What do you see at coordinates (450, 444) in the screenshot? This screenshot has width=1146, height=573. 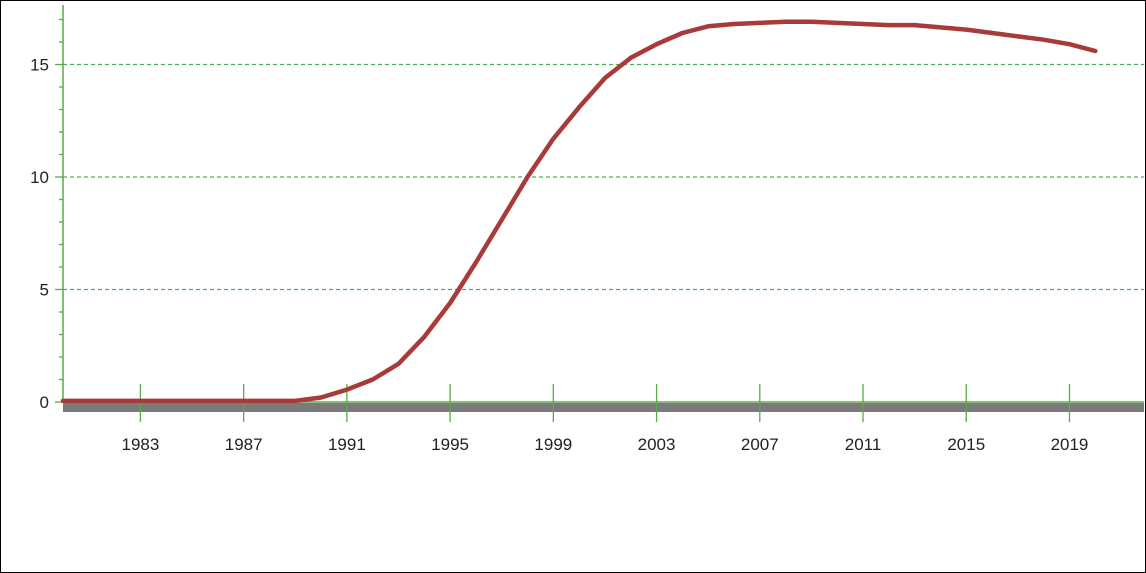 I see `x-tick-label: 1995` at bounding box center [450, 444].